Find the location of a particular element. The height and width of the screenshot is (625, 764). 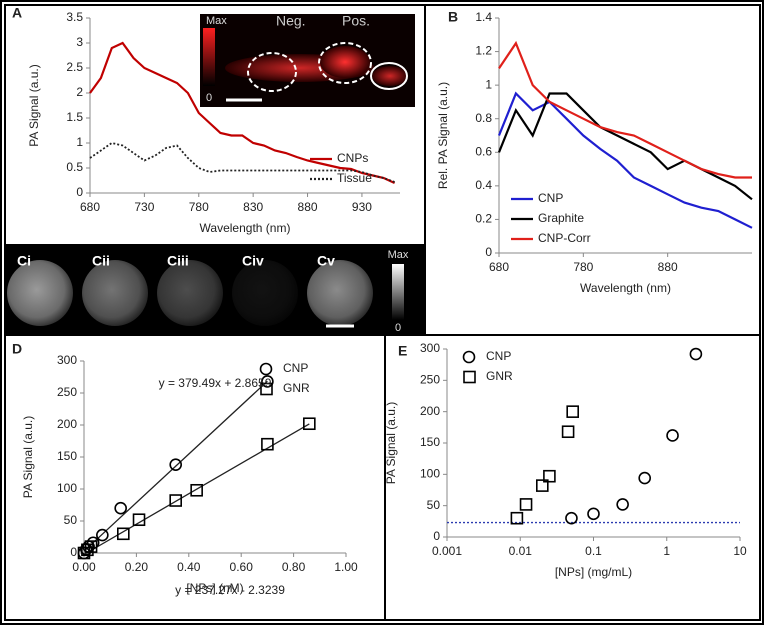

legend-label: Tissue is located at coordinates (354, 178).